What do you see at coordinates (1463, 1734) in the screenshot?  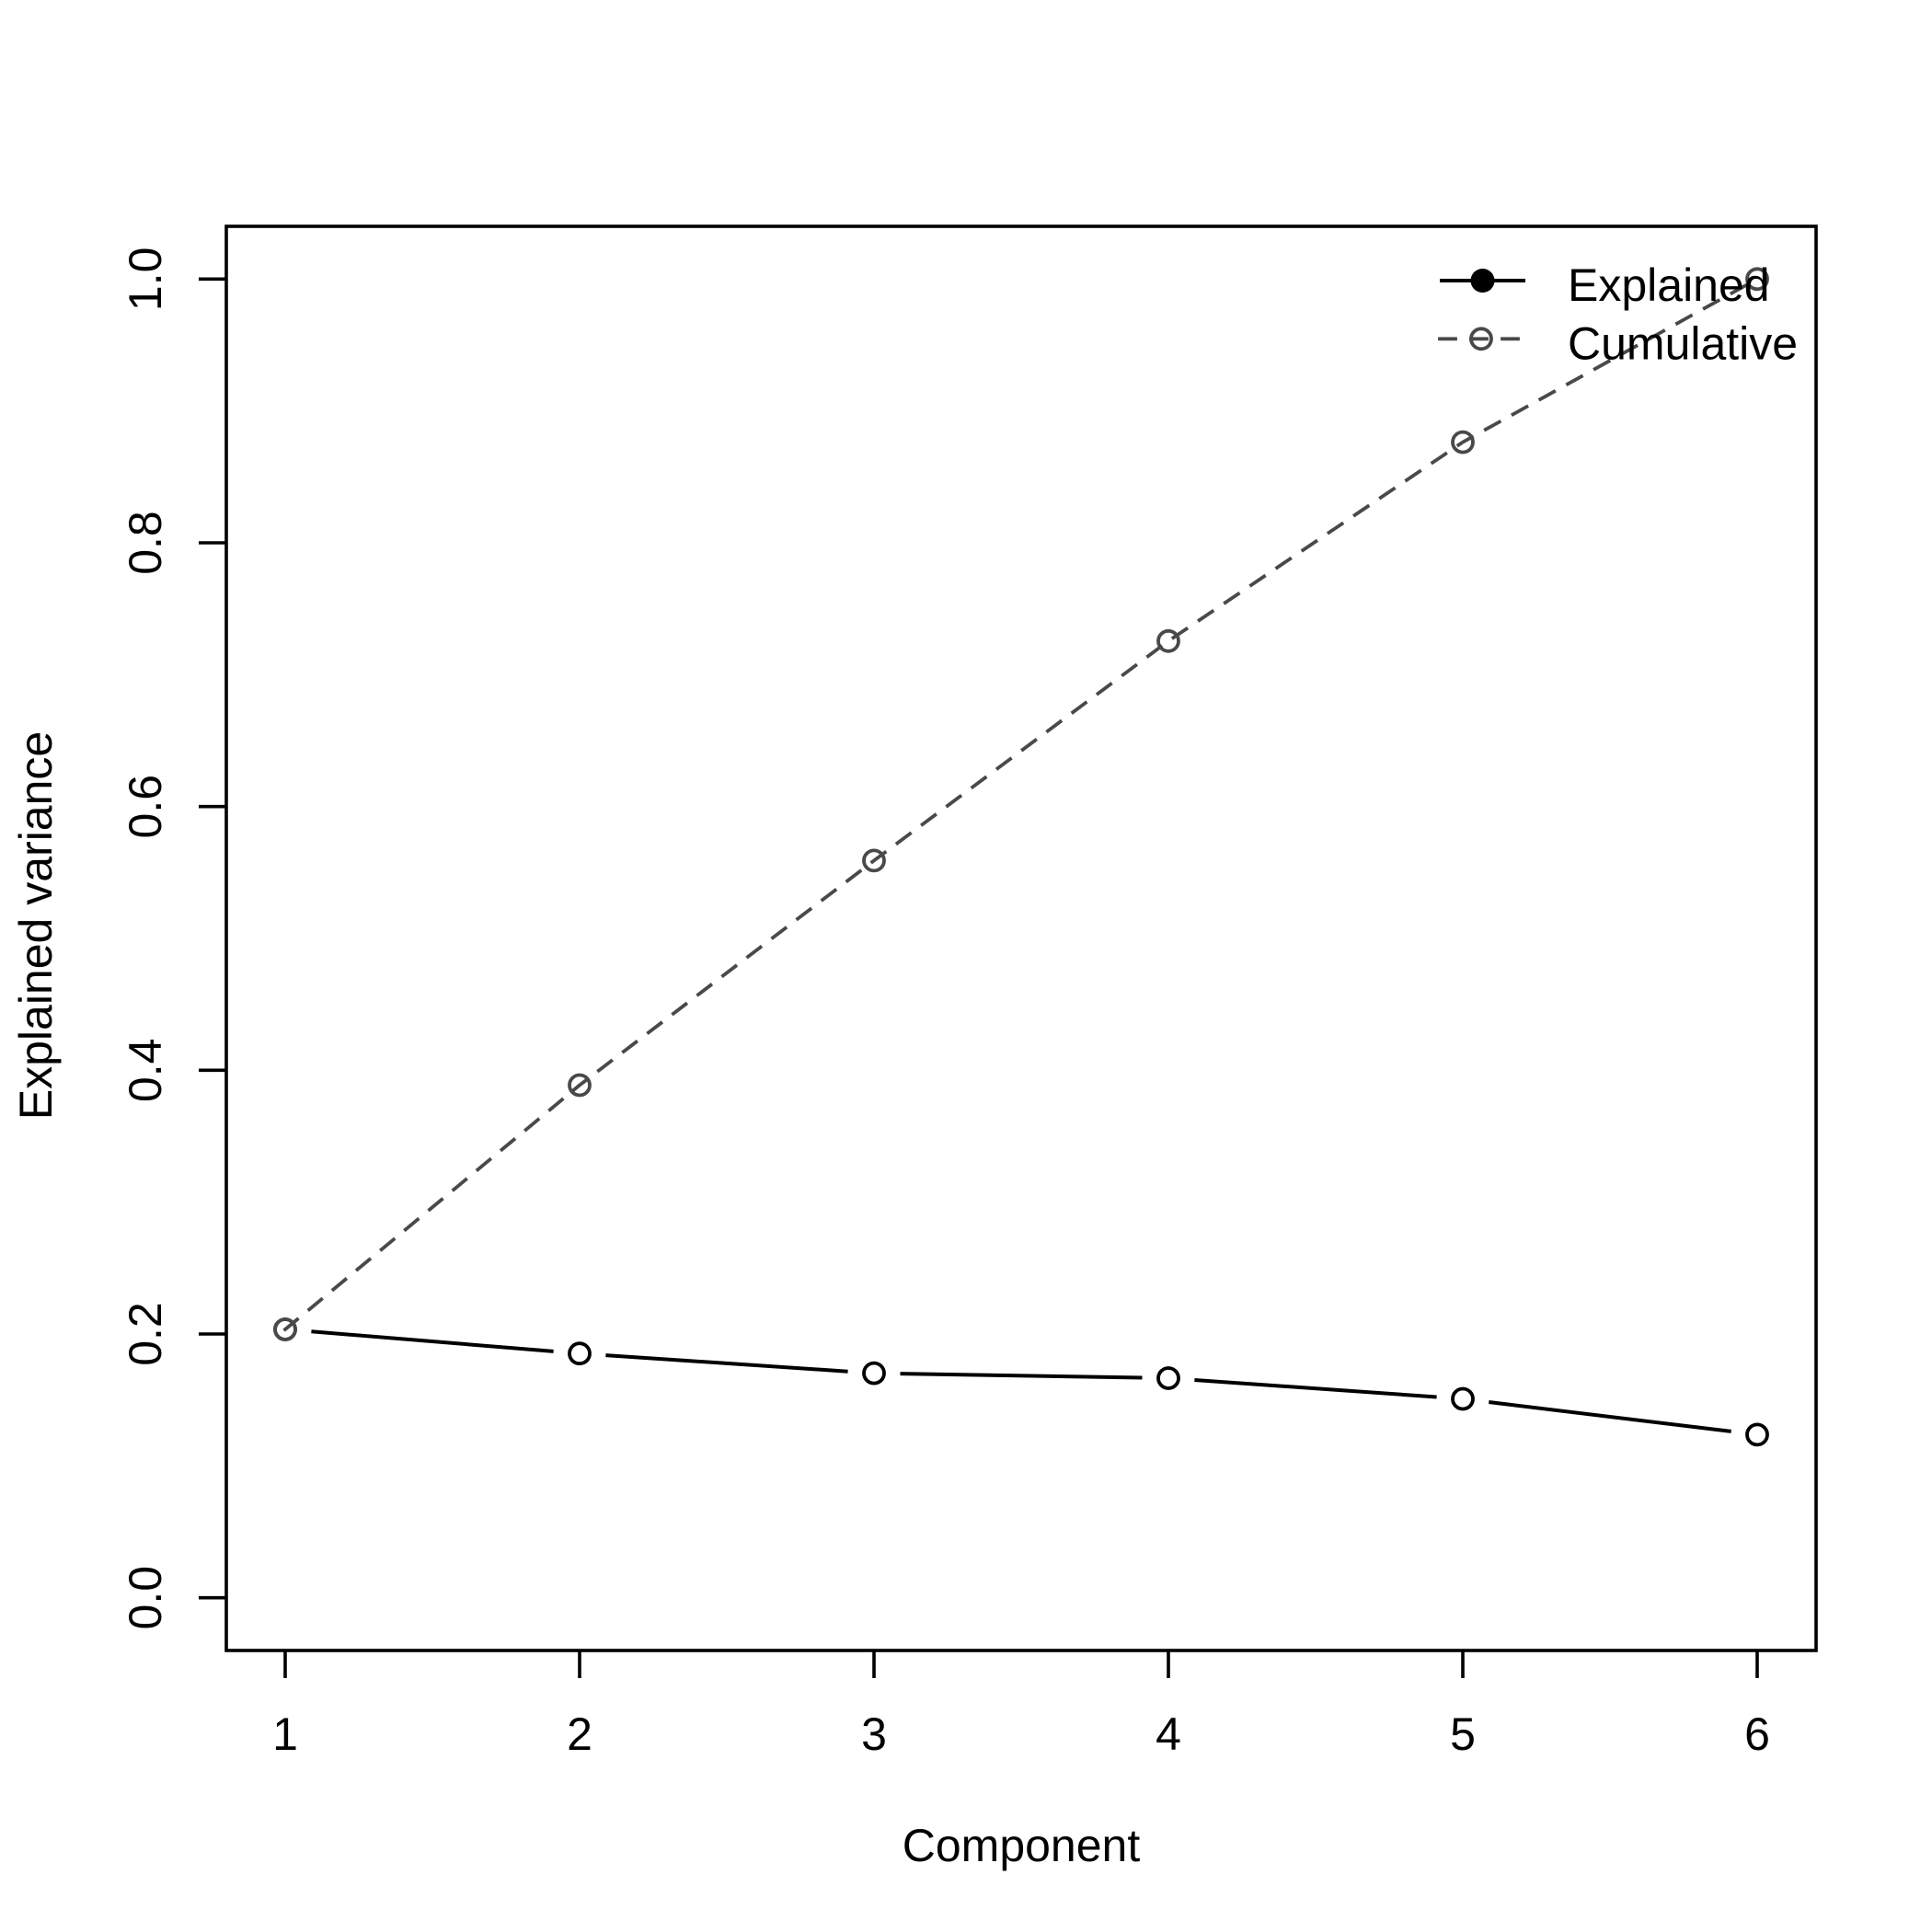 I see `svg-text: 5` at bounding box center [1463, 1734].